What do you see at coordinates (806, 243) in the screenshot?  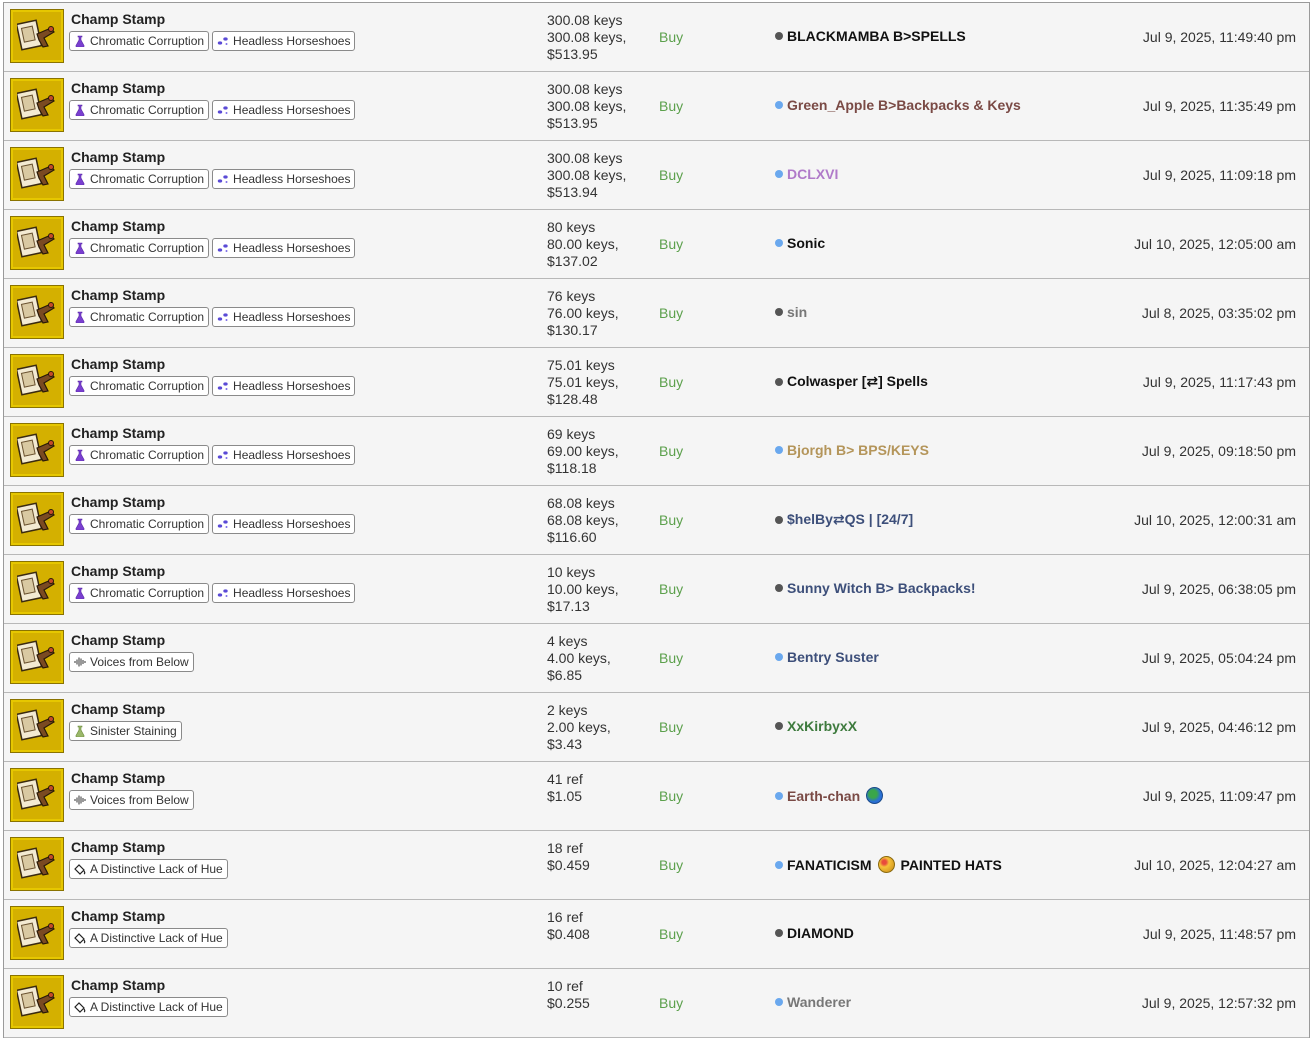 I see `user-name: Sonic` at bounding box center [806, 243].